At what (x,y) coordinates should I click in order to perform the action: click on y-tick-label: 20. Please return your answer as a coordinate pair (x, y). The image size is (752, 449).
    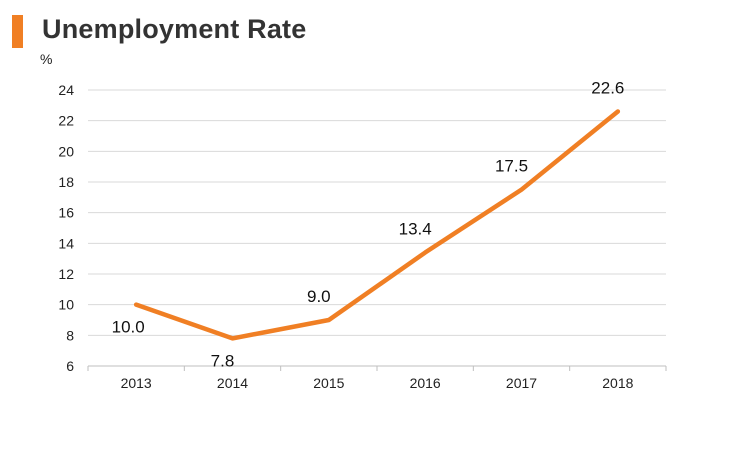
    Looking at the image, I should click on (66, 151).